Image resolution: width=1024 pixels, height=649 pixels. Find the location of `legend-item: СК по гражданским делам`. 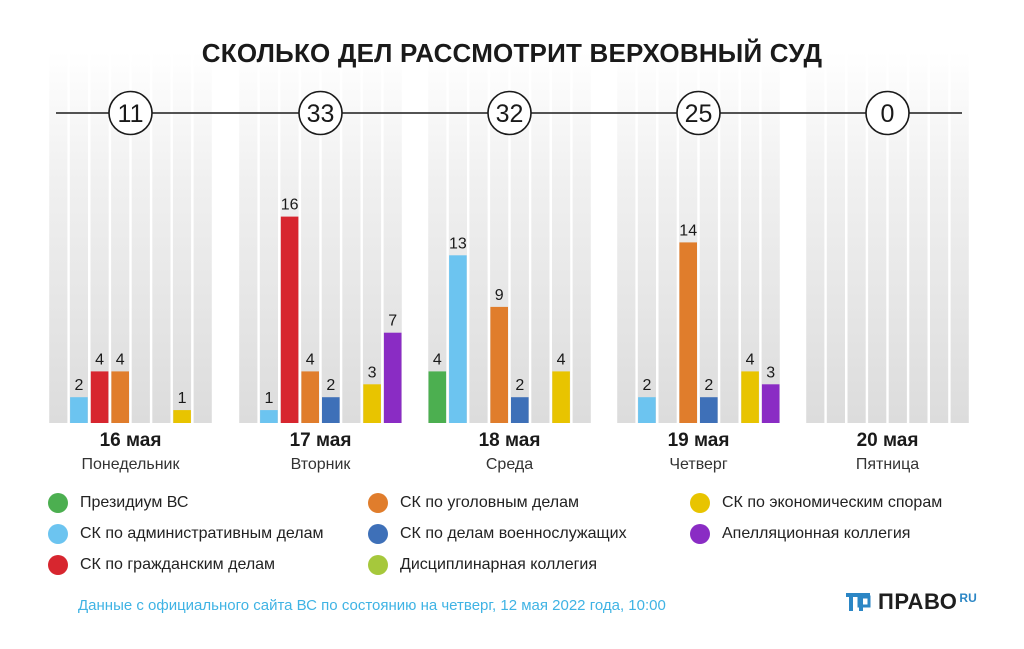

legend-item: СК по гражданским делам is located at coordinates (161, 565).